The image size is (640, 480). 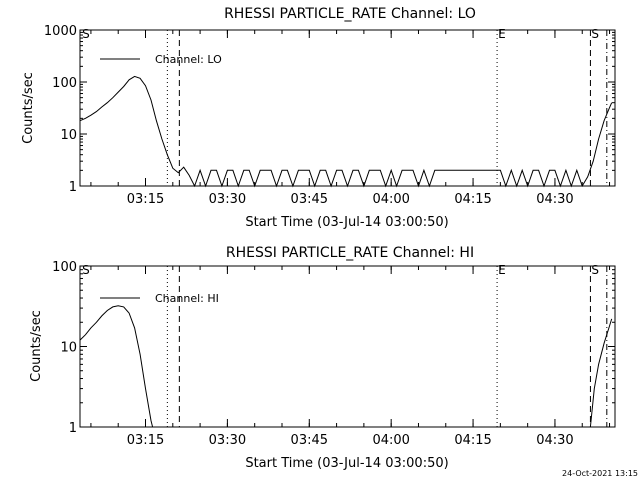 What do you see at coordinates (350, 14) in the screenshot?
I see `chart-title: RHESSI PARTICLE_RATE Channel: LO` at bounding box center [350, 14].